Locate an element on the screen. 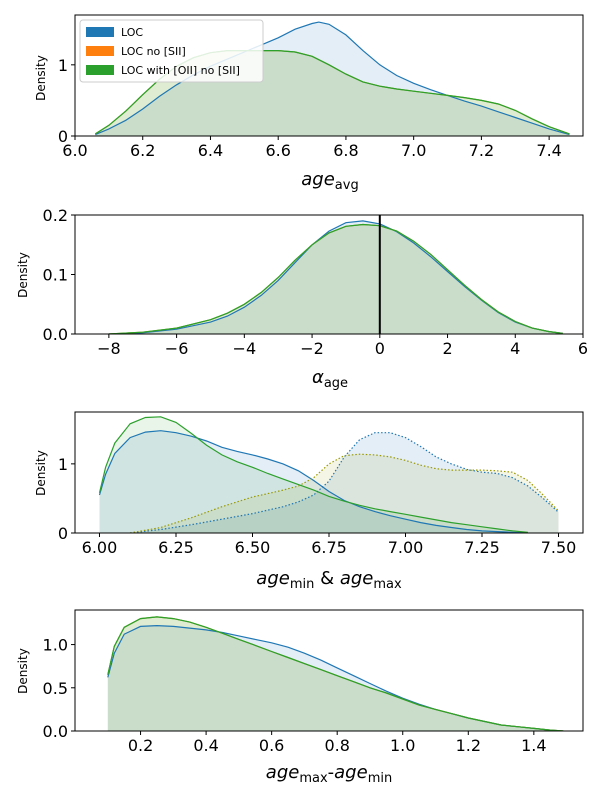  xlabel-sub: avg is located at coordinates (347, 185).